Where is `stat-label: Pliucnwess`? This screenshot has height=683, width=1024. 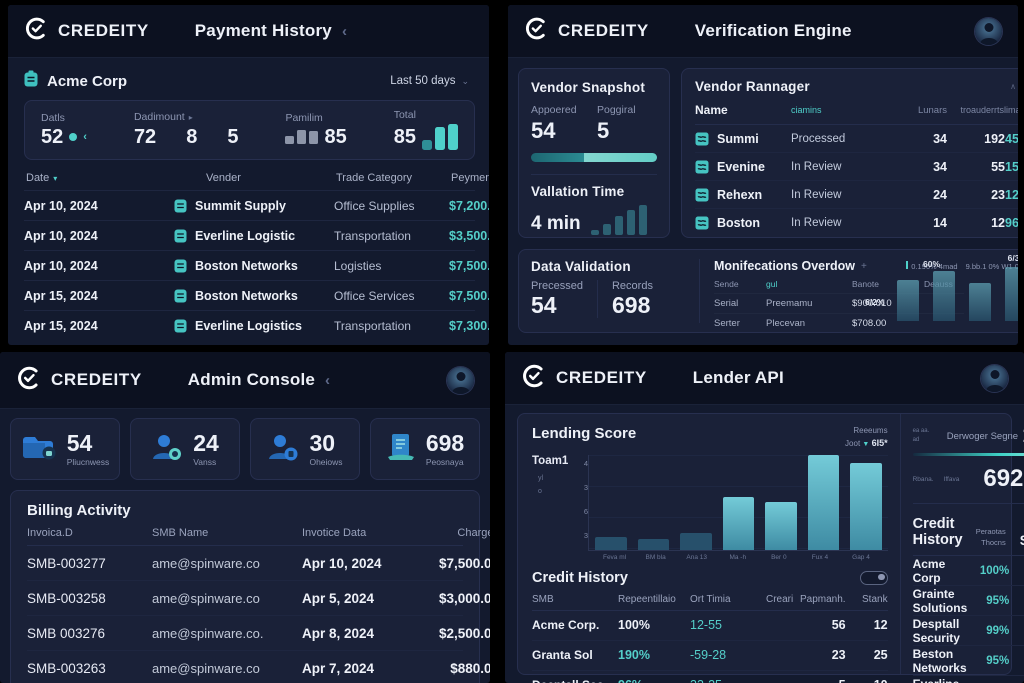
stat-label: Pliucnwess is located at coordinates (88, 461).